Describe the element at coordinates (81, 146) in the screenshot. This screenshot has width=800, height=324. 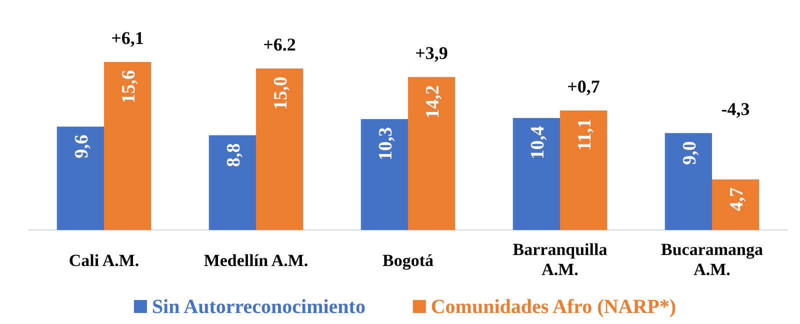
I see `data-label: 9,6` at that location.